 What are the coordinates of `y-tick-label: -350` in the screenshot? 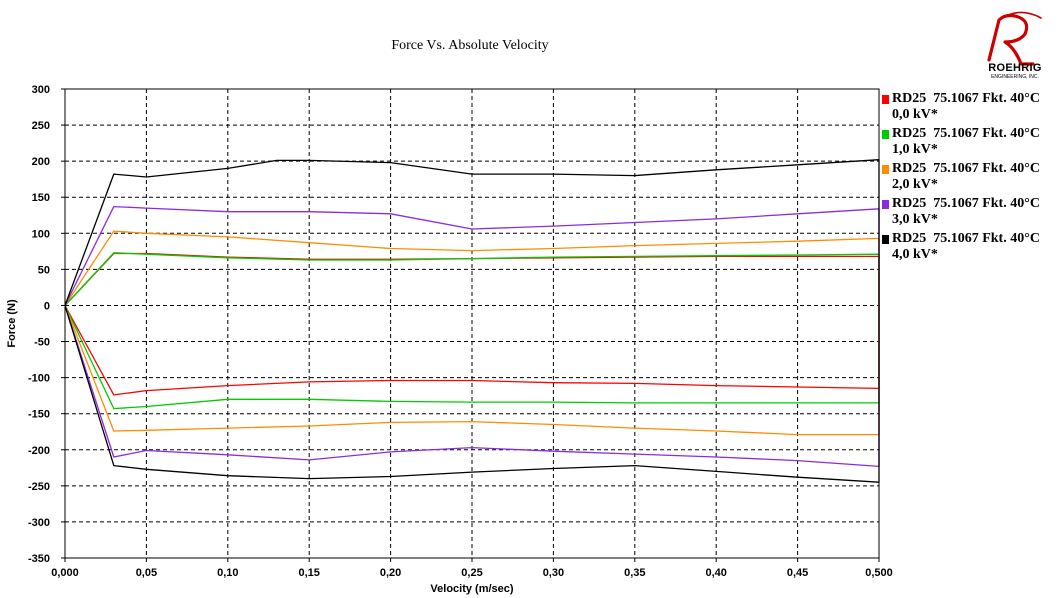 It's located at (39, 559).